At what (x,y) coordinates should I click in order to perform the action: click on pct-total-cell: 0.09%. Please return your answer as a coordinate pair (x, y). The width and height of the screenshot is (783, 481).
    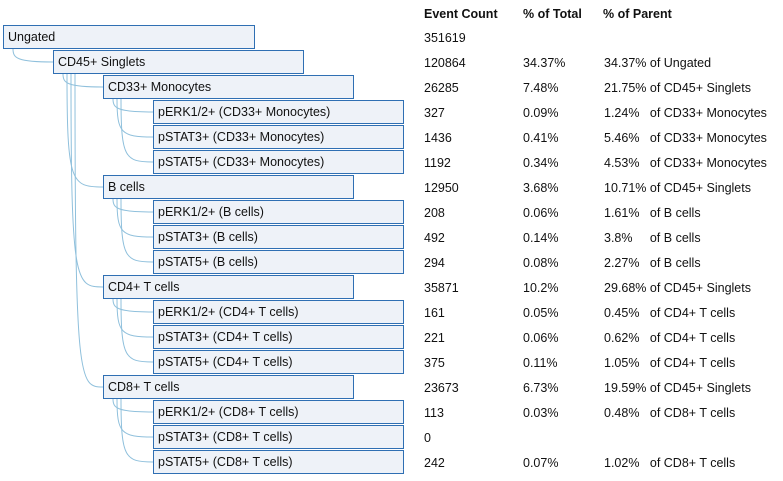
    Looking at the image, I should click on (541, 113).